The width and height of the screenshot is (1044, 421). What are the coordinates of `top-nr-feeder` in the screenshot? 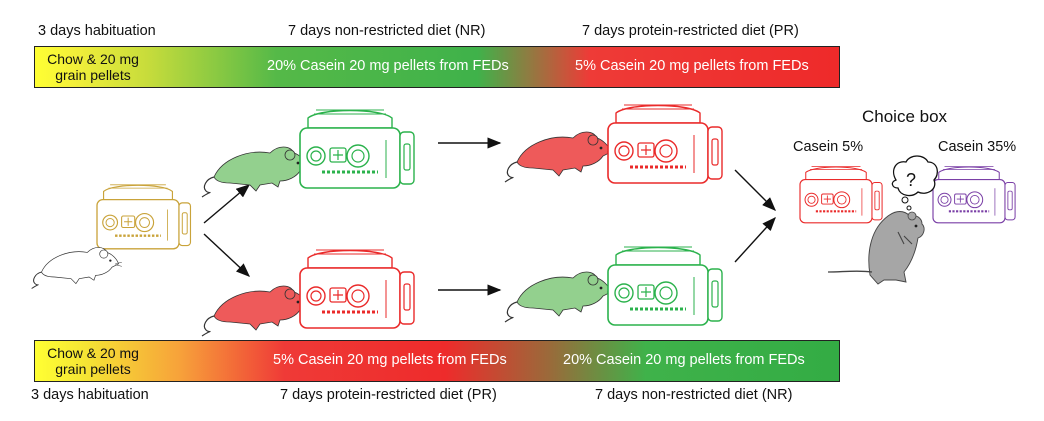 It's located at (357, 149).